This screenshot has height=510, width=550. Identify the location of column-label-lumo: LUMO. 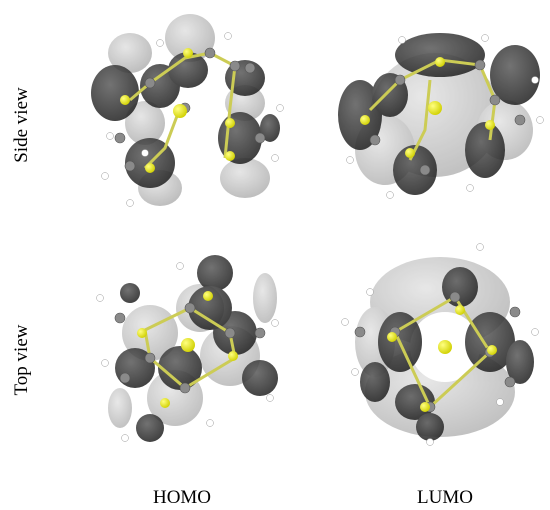
(445, 497).